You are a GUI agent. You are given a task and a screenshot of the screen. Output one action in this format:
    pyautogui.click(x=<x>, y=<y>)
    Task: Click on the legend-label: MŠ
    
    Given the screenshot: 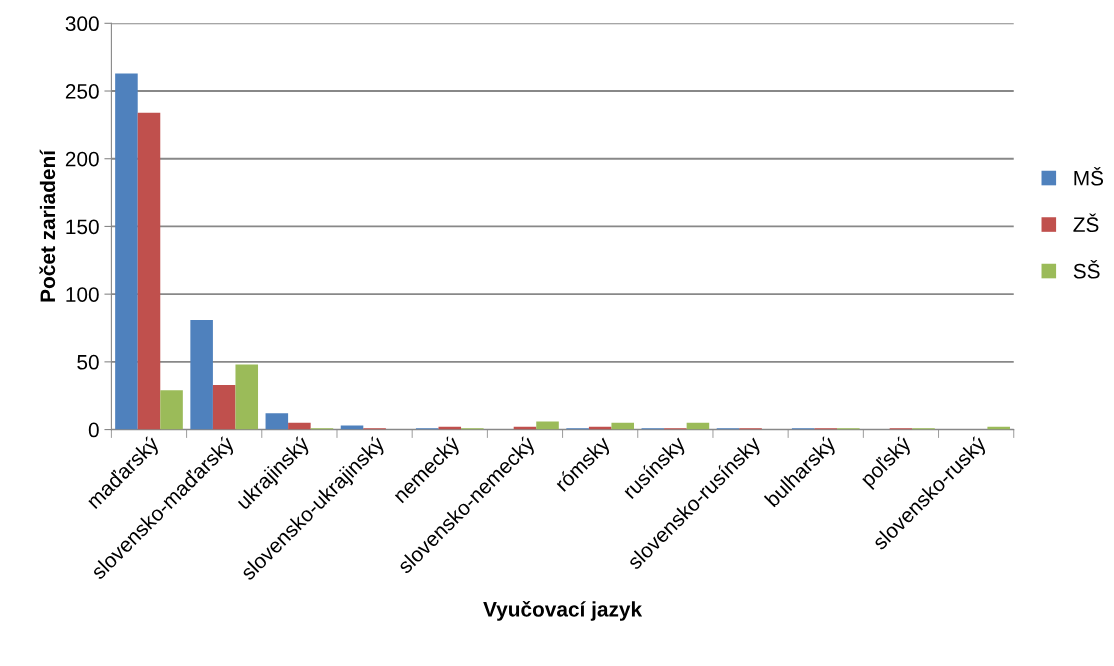 What is the action you would take?
    pyautogui.click(x=1089, y=176)
    